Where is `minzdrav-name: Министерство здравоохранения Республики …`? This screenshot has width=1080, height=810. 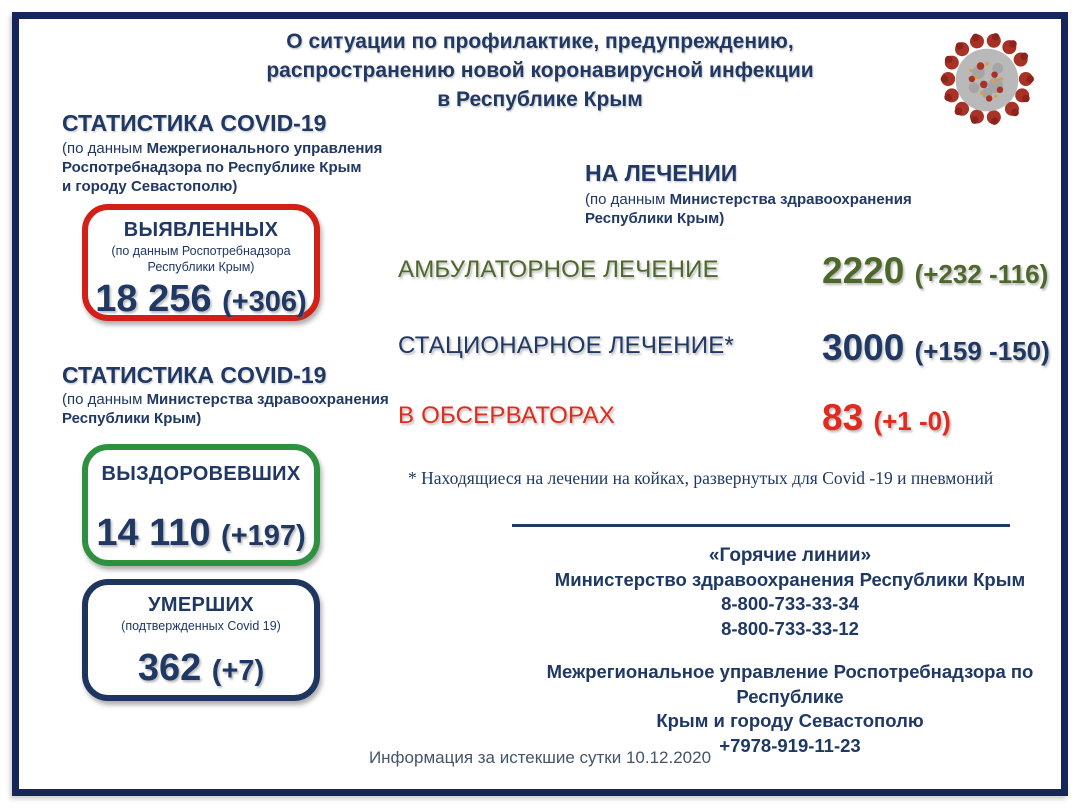
minzdrav-name: Министерство здравоохранения Республики … is located at coordinates (790, 580).